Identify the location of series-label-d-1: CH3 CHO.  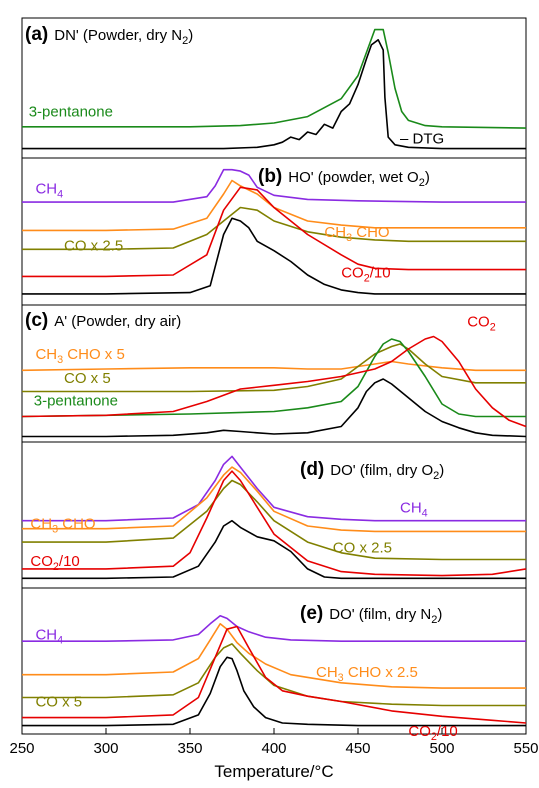
(62, 525).